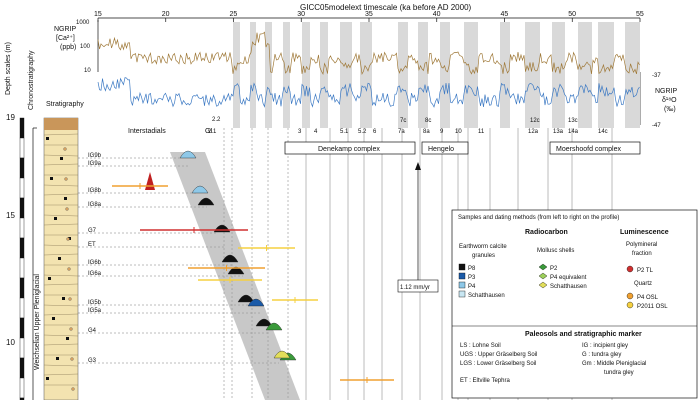 The image size is (700, 400). What do you see at coordinates (445, 148) in the screenshot?
I see `hengelo-box` at bounding box center [445, 148].